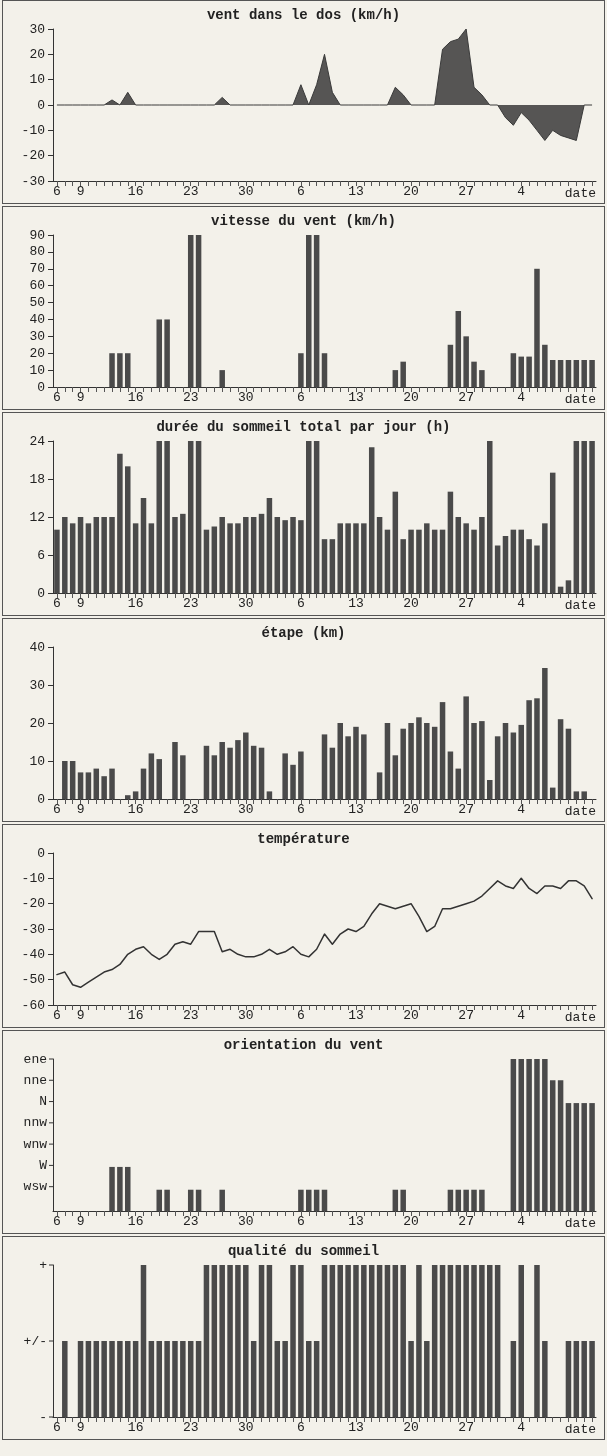 The image size is (607, 1456). Describe the element at coordinates (37, 54) in the screenshot. I see `y-tick-label: 20` at that location.